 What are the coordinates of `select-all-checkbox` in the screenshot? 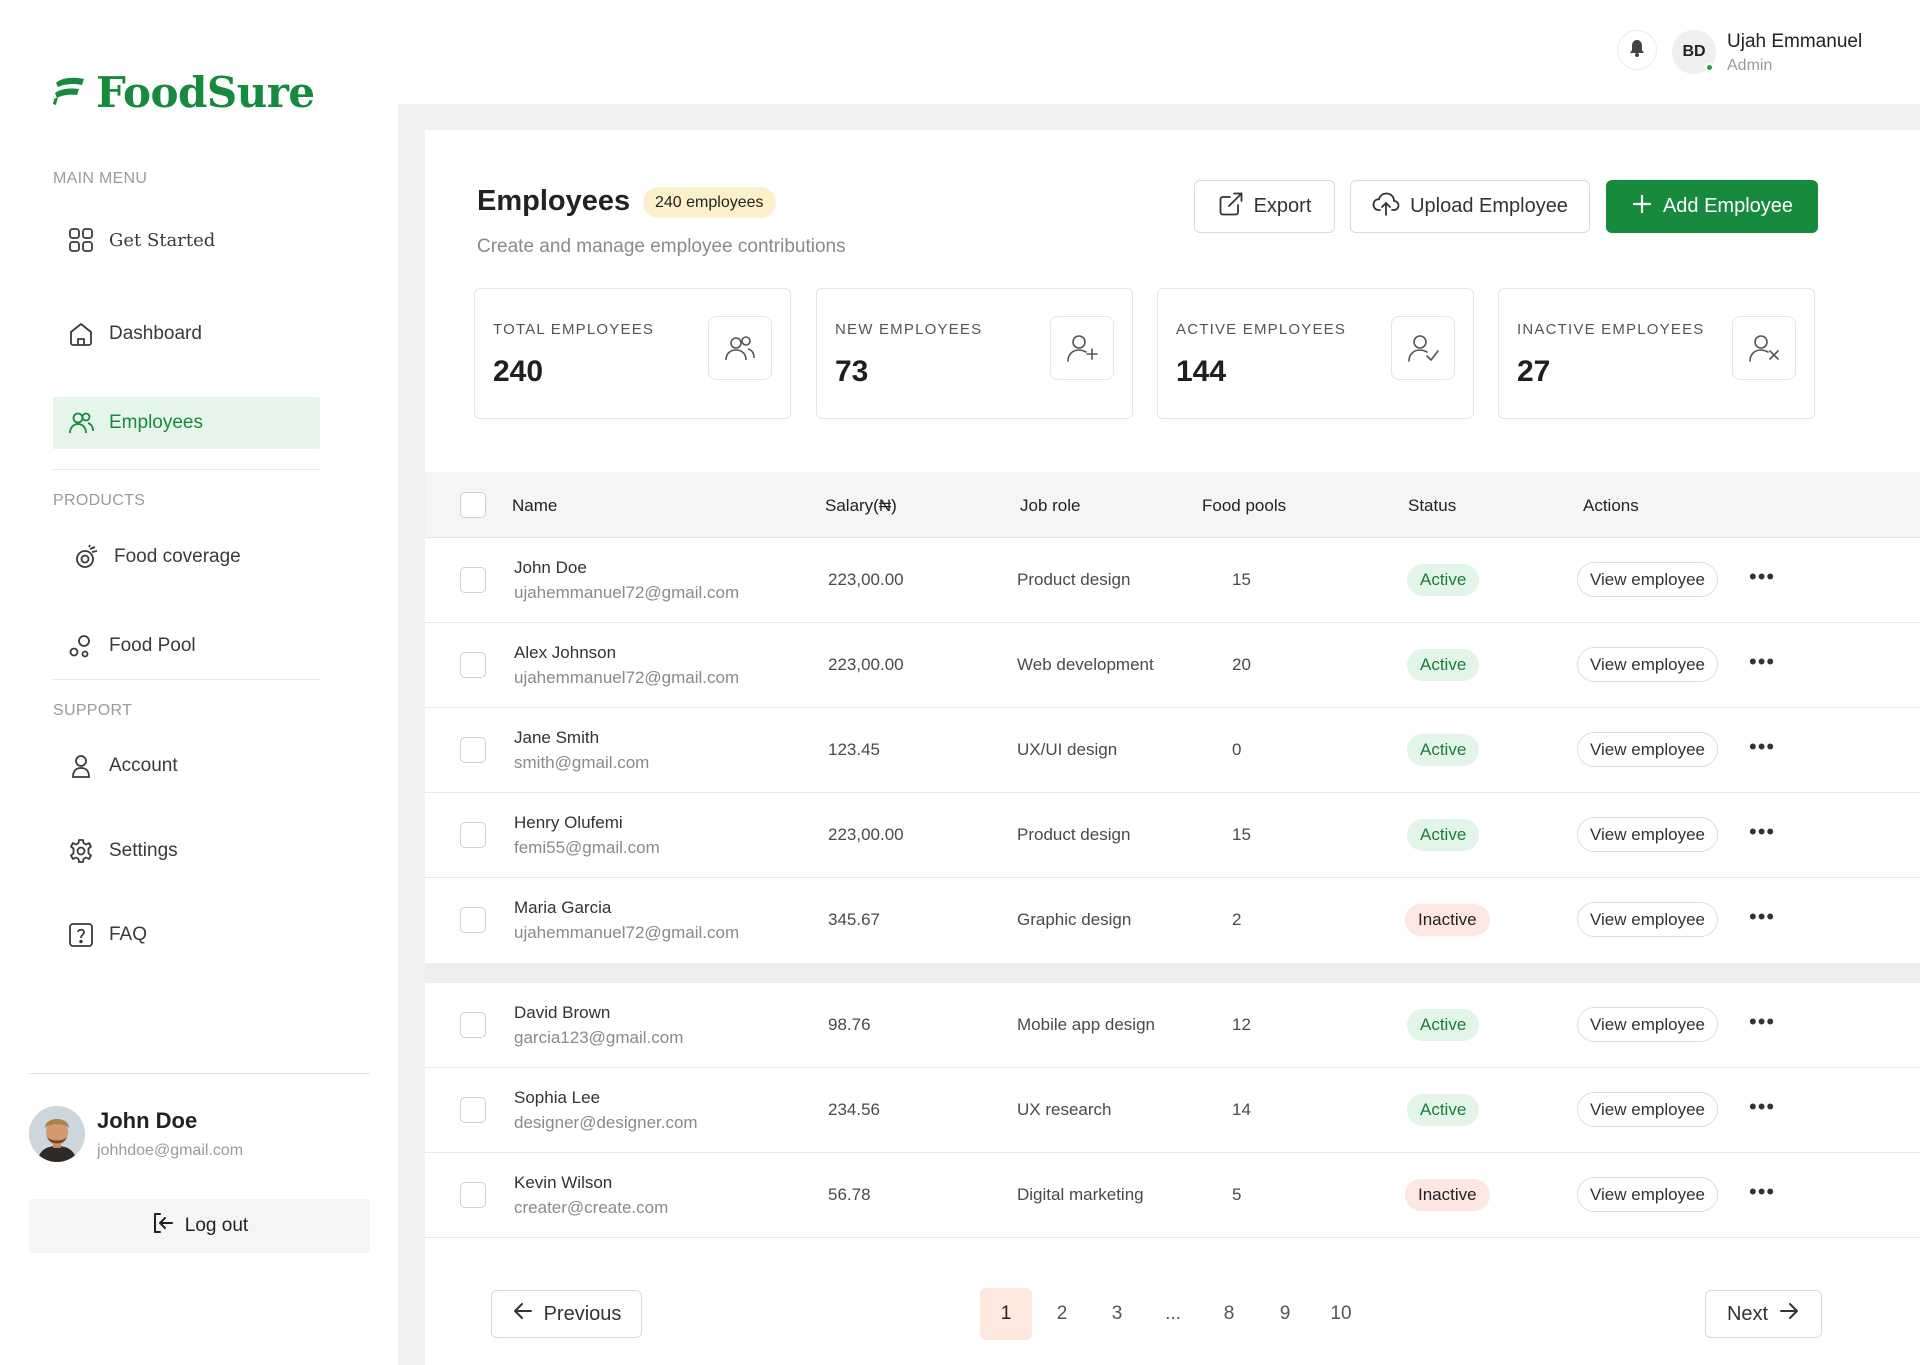 It's located at (473, 505).